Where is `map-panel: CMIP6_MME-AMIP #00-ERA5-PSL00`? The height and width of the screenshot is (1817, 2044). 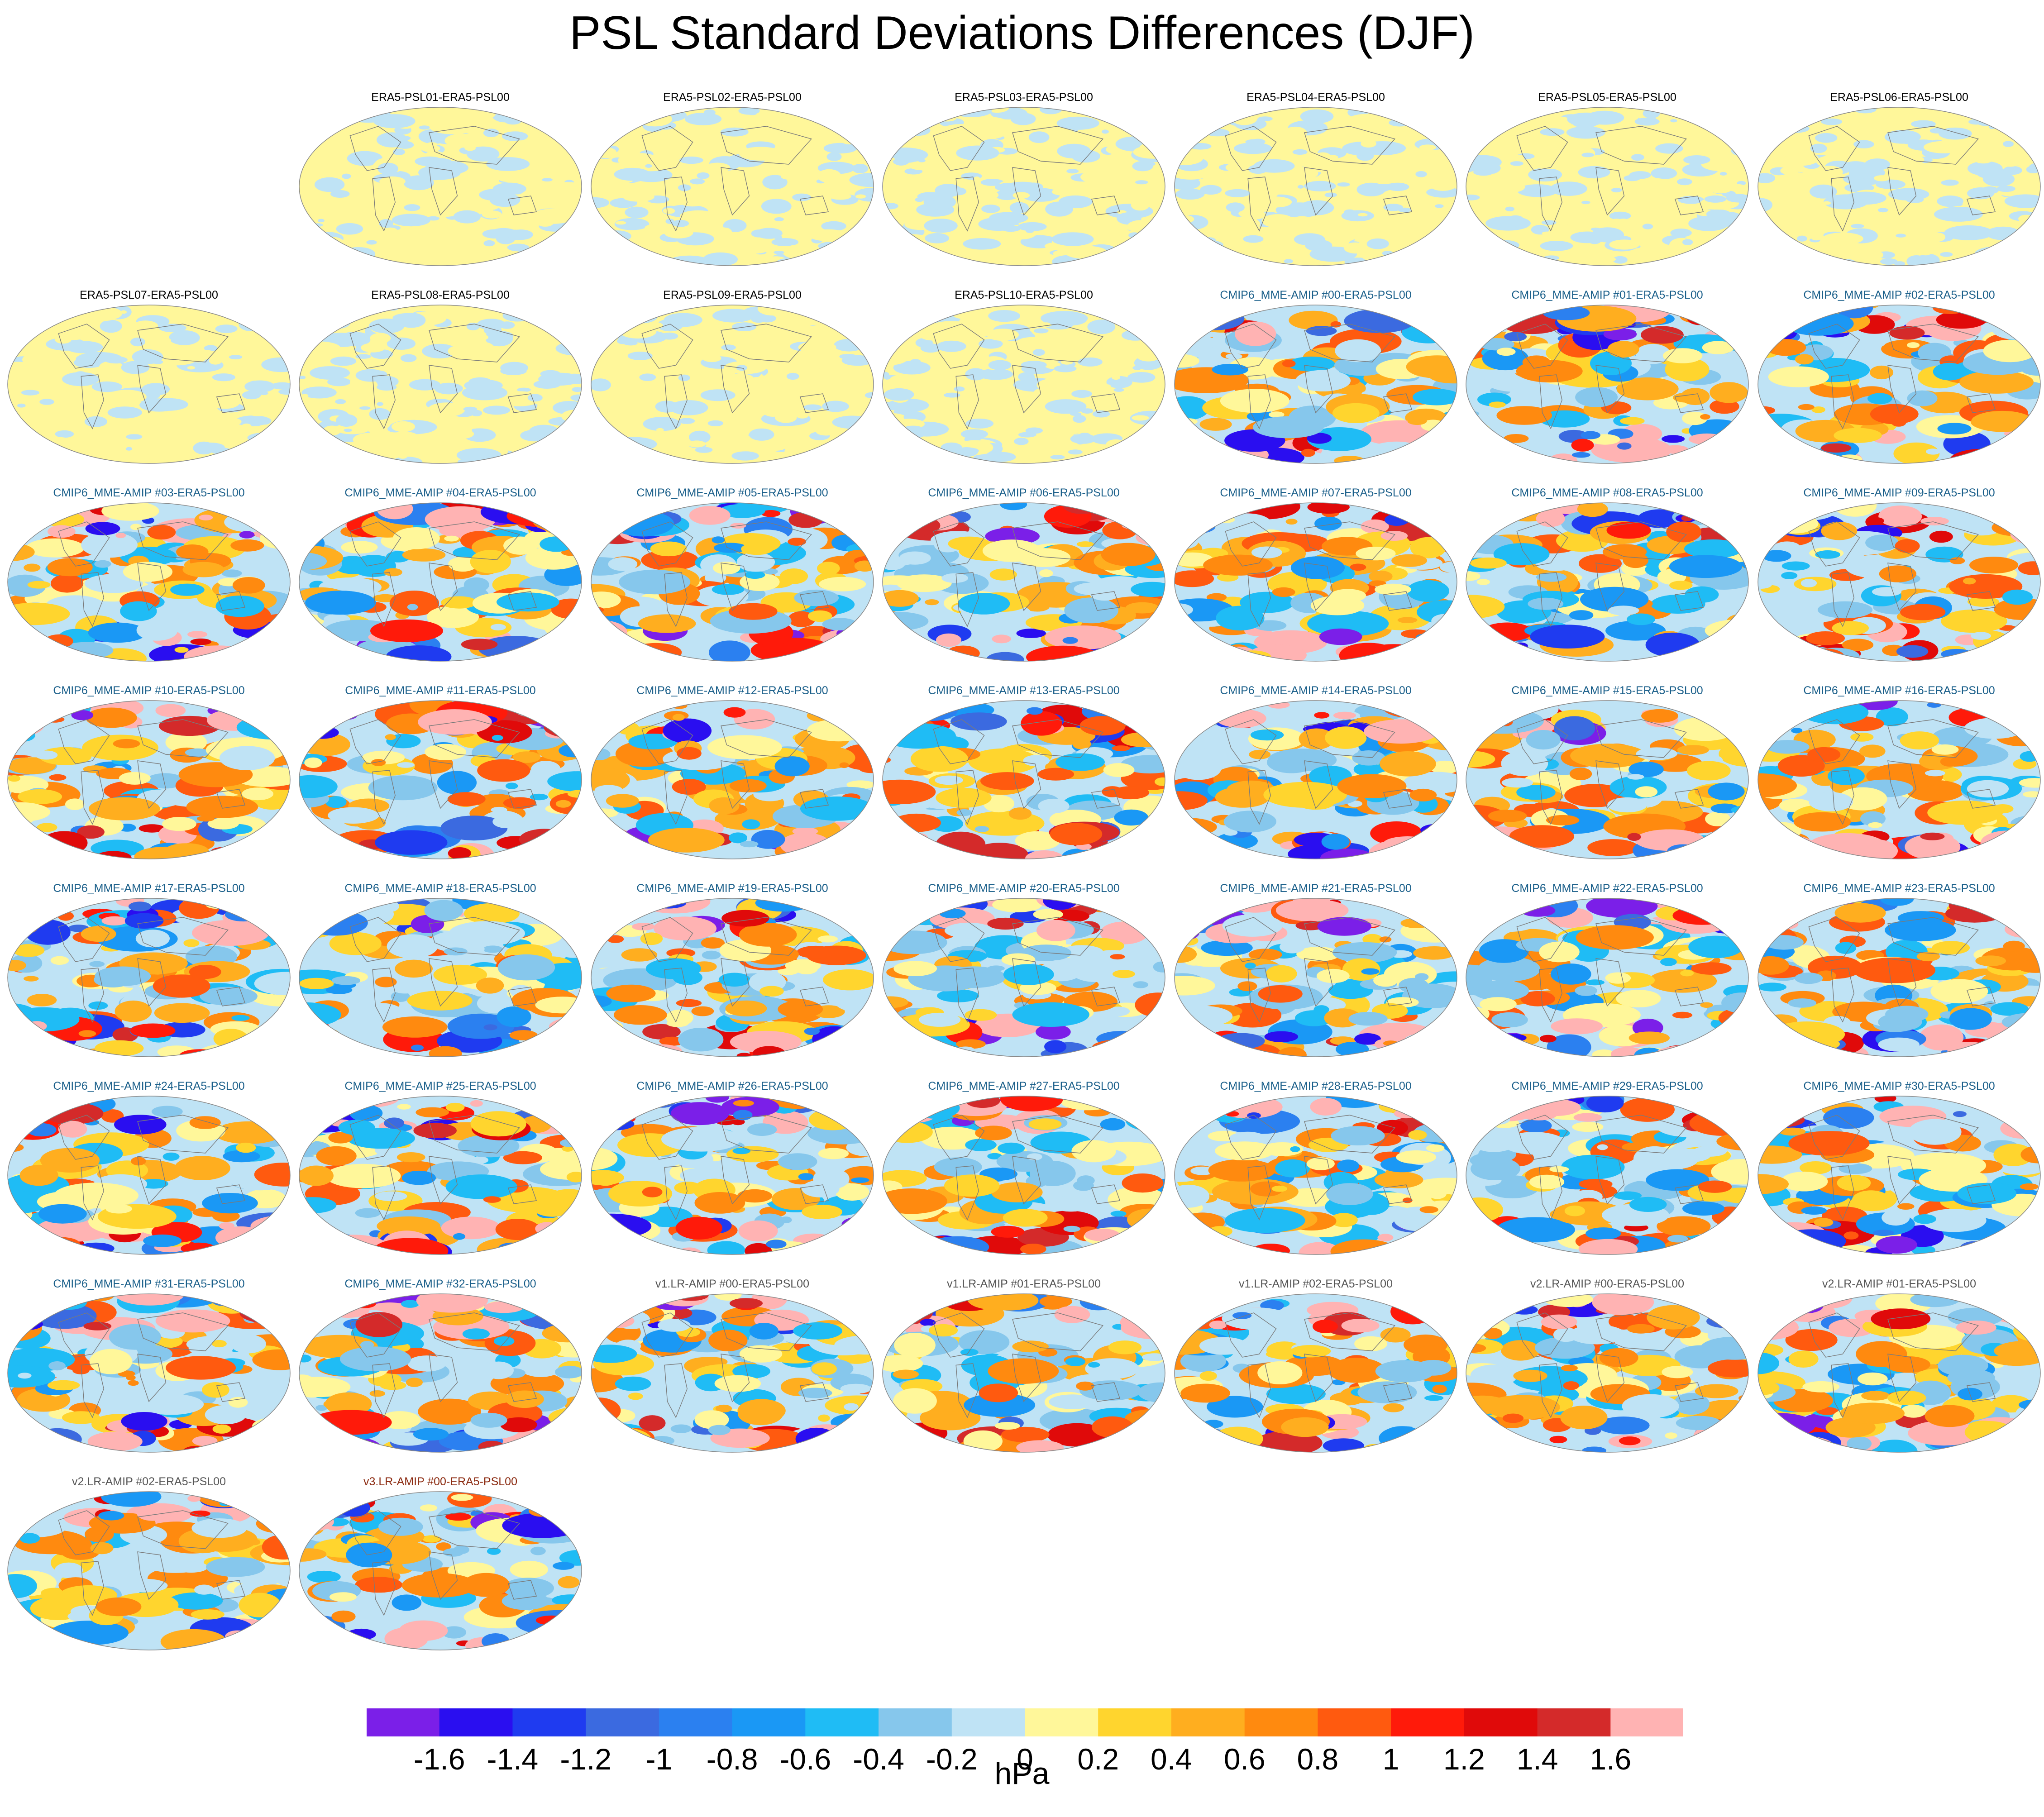 map-panel: CMIP6_MME-AMIP #00-ERA5-PSL00 is located at coordinates (1316, 387).